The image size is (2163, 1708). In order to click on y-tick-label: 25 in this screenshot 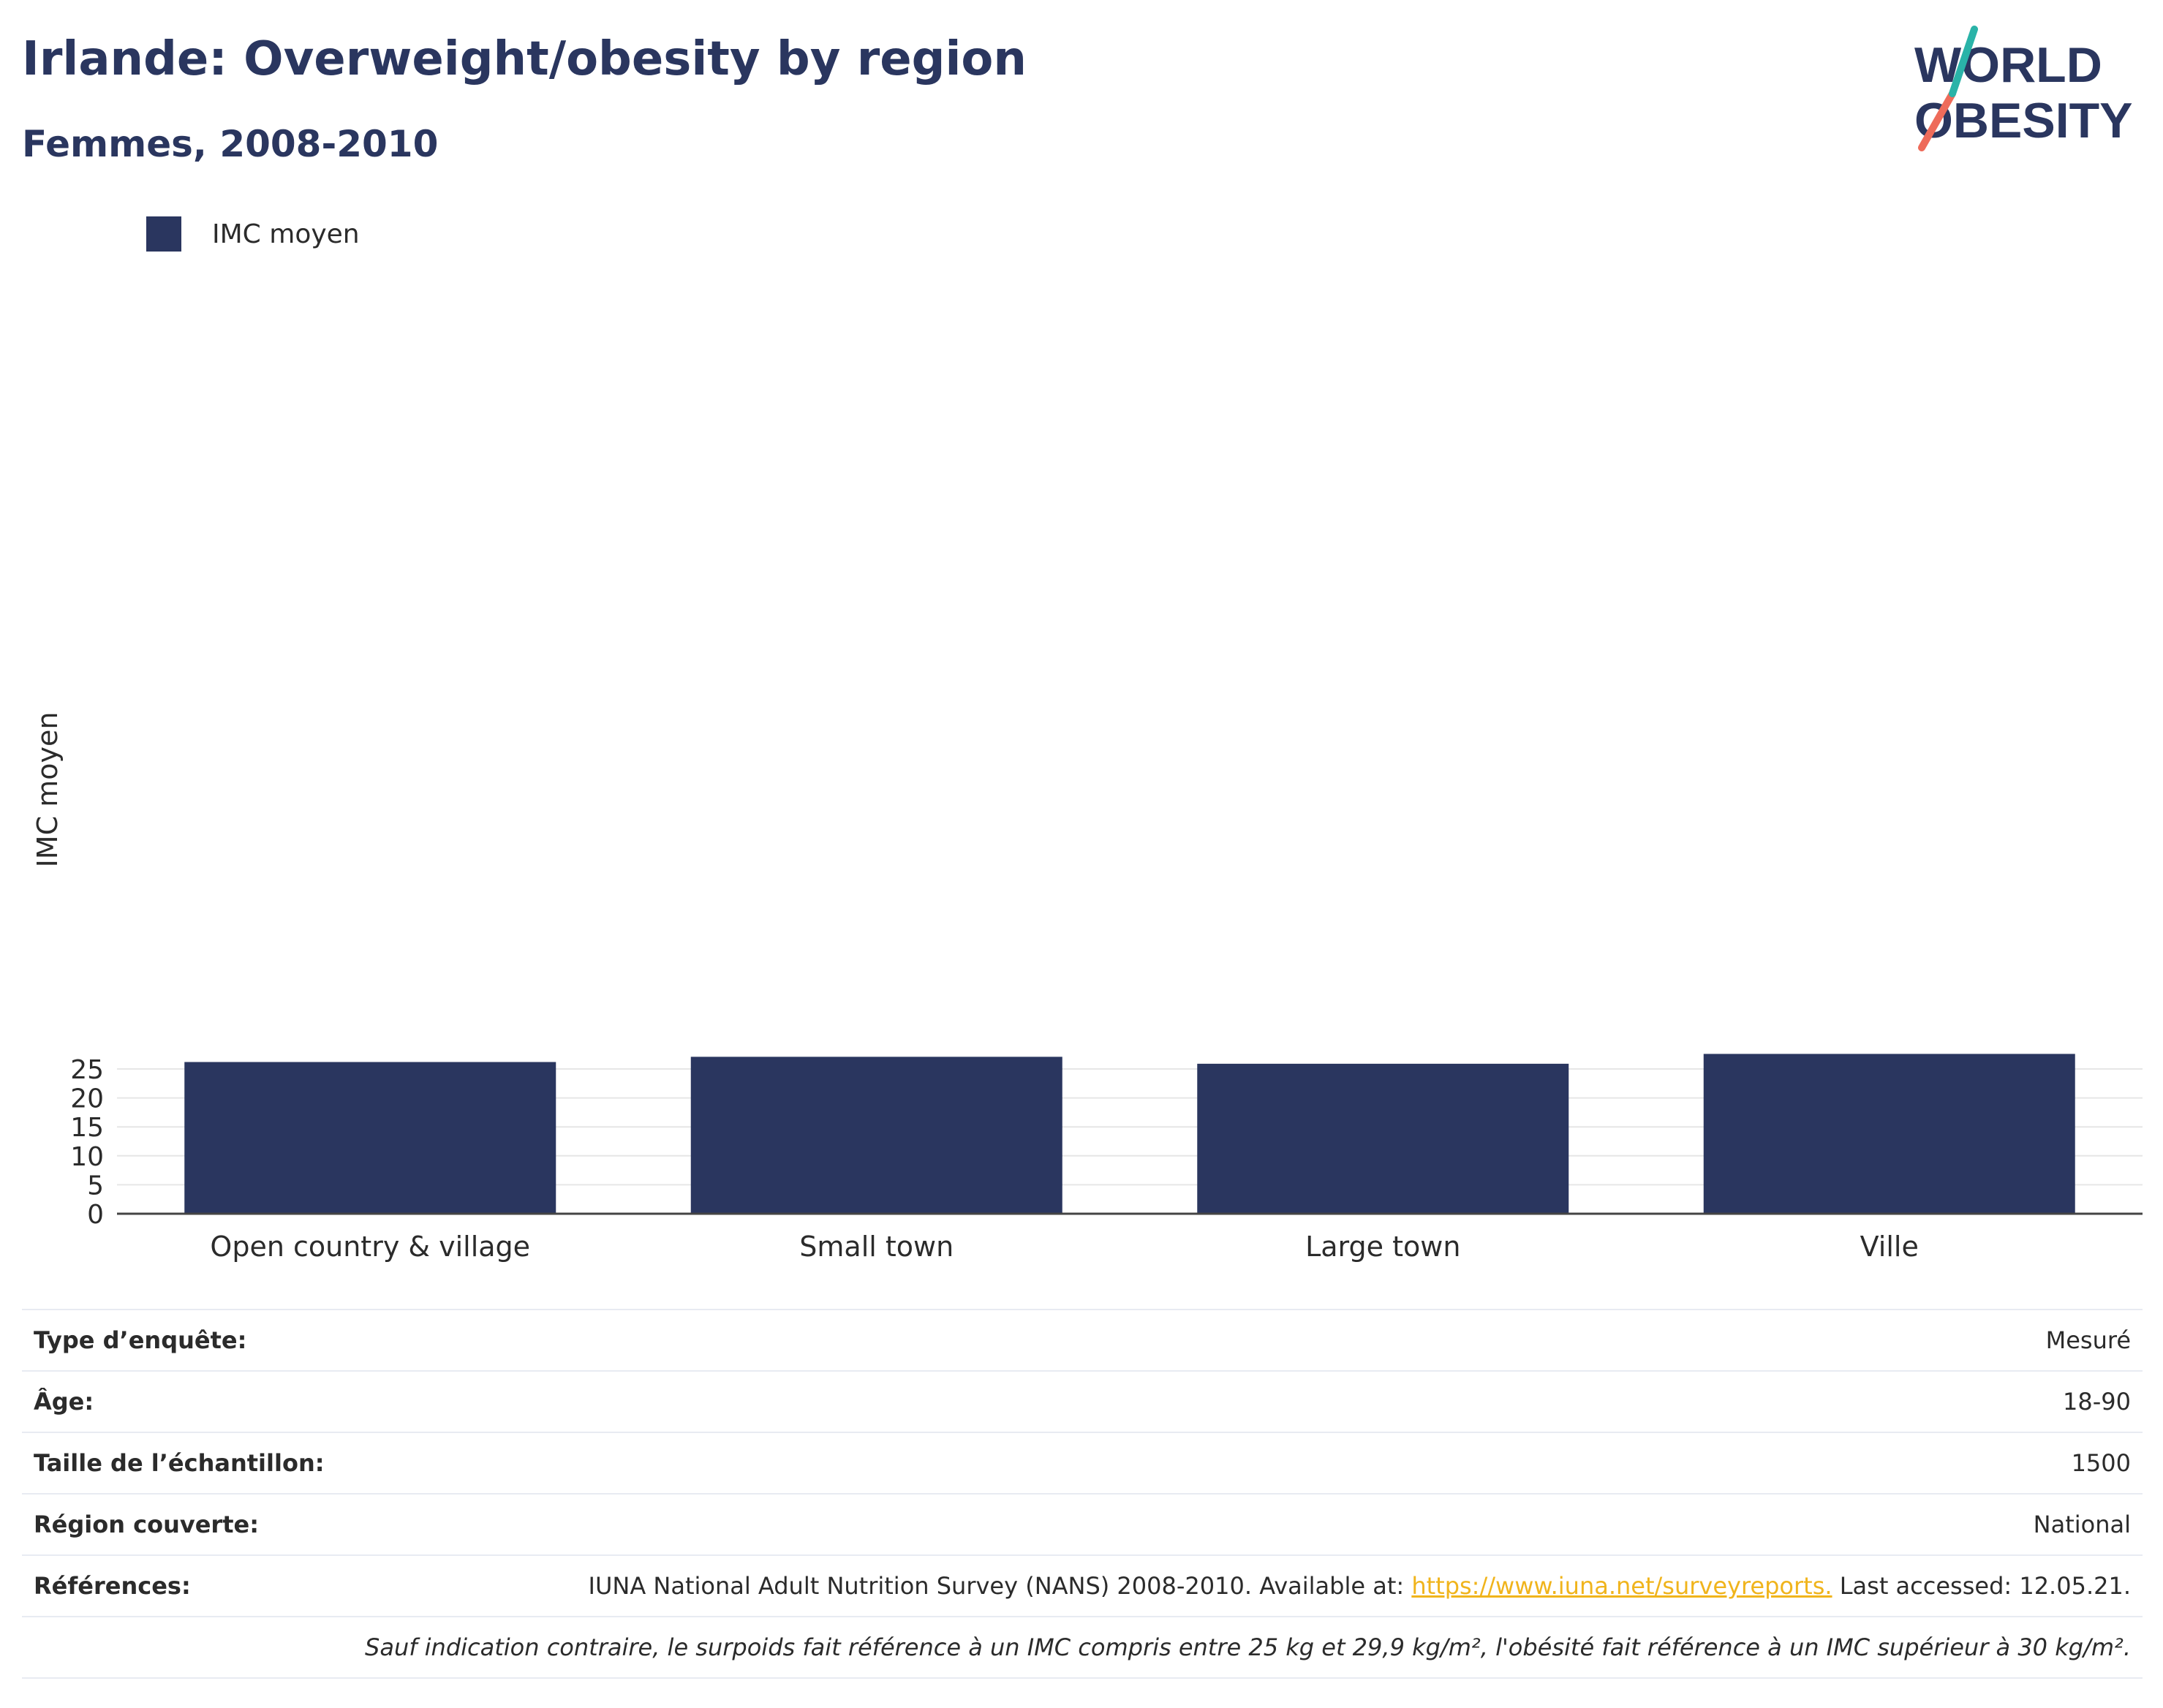, I will do `click(87, 1070)`.